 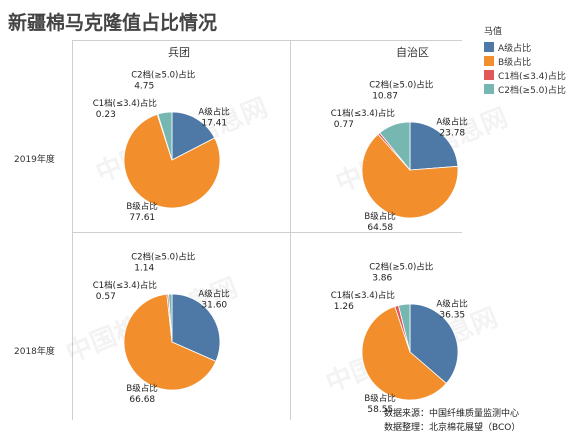 I want to click on pie-label-2018-zizhiqu-c1: C1档(≤3.4)占比, so click(x=363, y=295).